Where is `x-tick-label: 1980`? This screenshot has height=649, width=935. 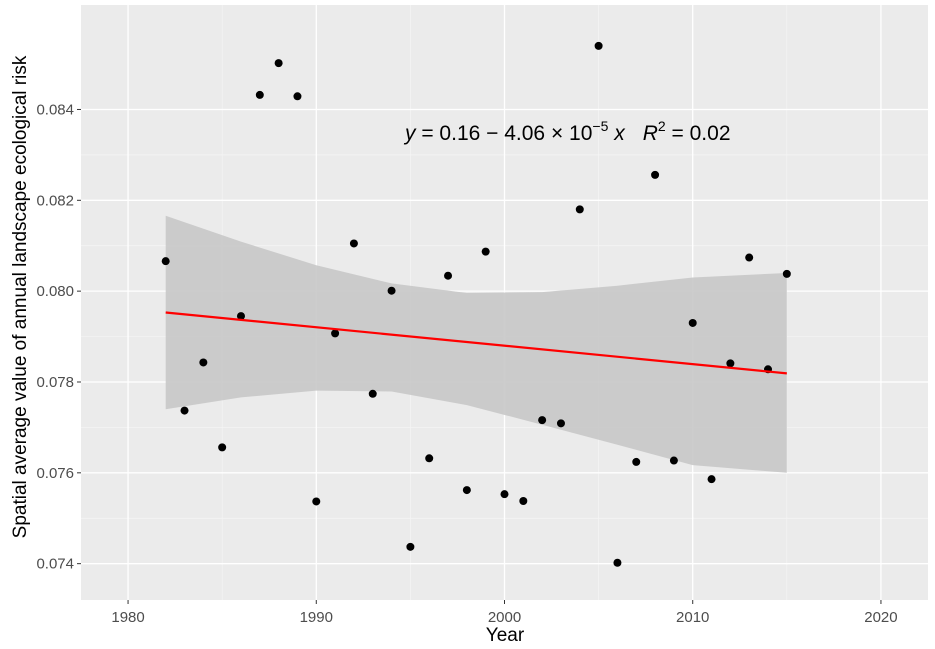
x-tick-label: 1980 is located at coordinates (127, 617).